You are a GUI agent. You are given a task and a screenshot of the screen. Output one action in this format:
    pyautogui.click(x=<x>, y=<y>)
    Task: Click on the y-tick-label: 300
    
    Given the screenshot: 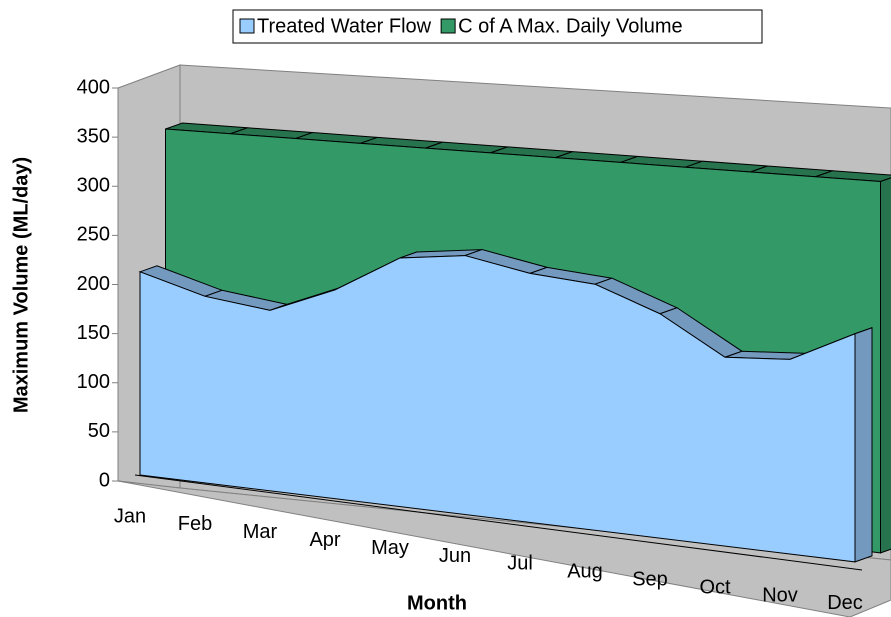 What is the action you would take?
    pyautogui.click(x=93, y=186)
    